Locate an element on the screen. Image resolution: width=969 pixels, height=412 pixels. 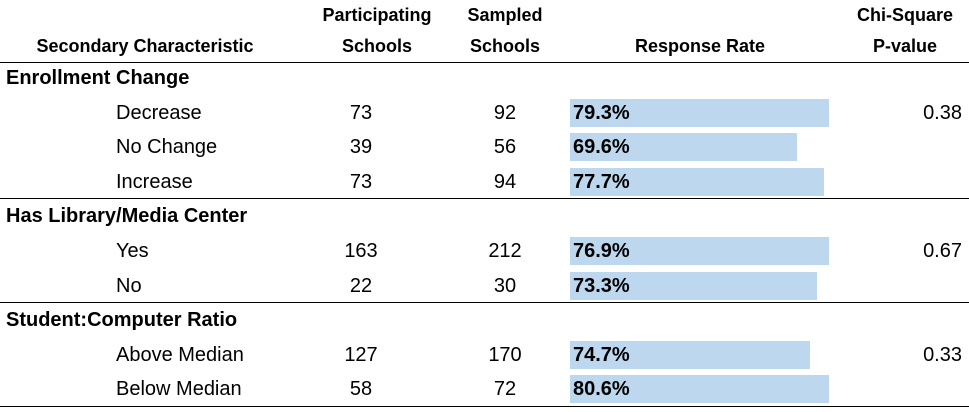
row-label: Yes is located at coordinates (132, 251).